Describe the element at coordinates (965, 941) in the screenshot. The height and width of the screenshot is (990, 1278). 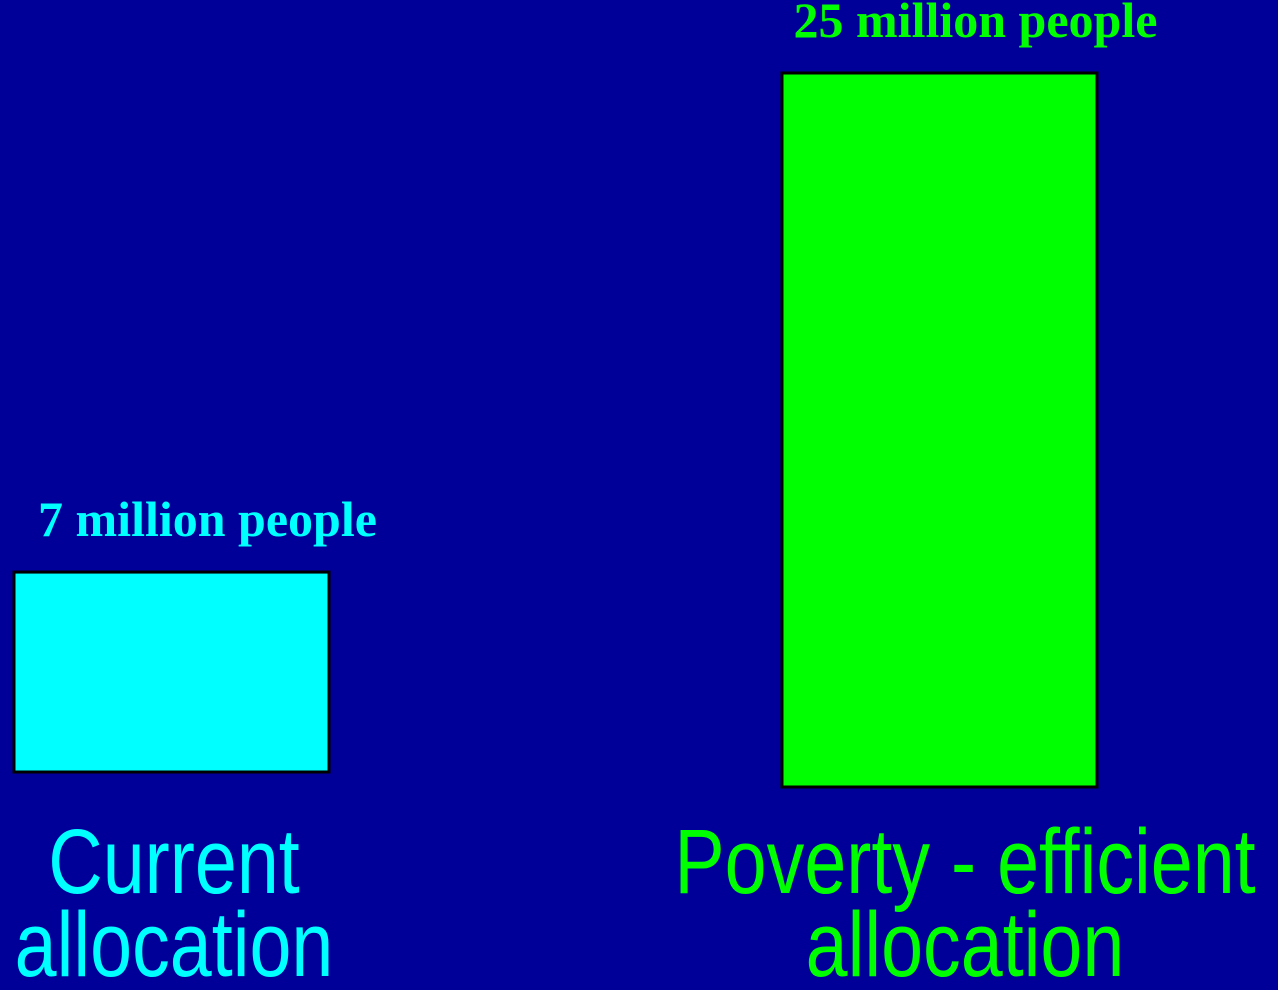
I see `category-label-2-line-2: allocation` at that location.